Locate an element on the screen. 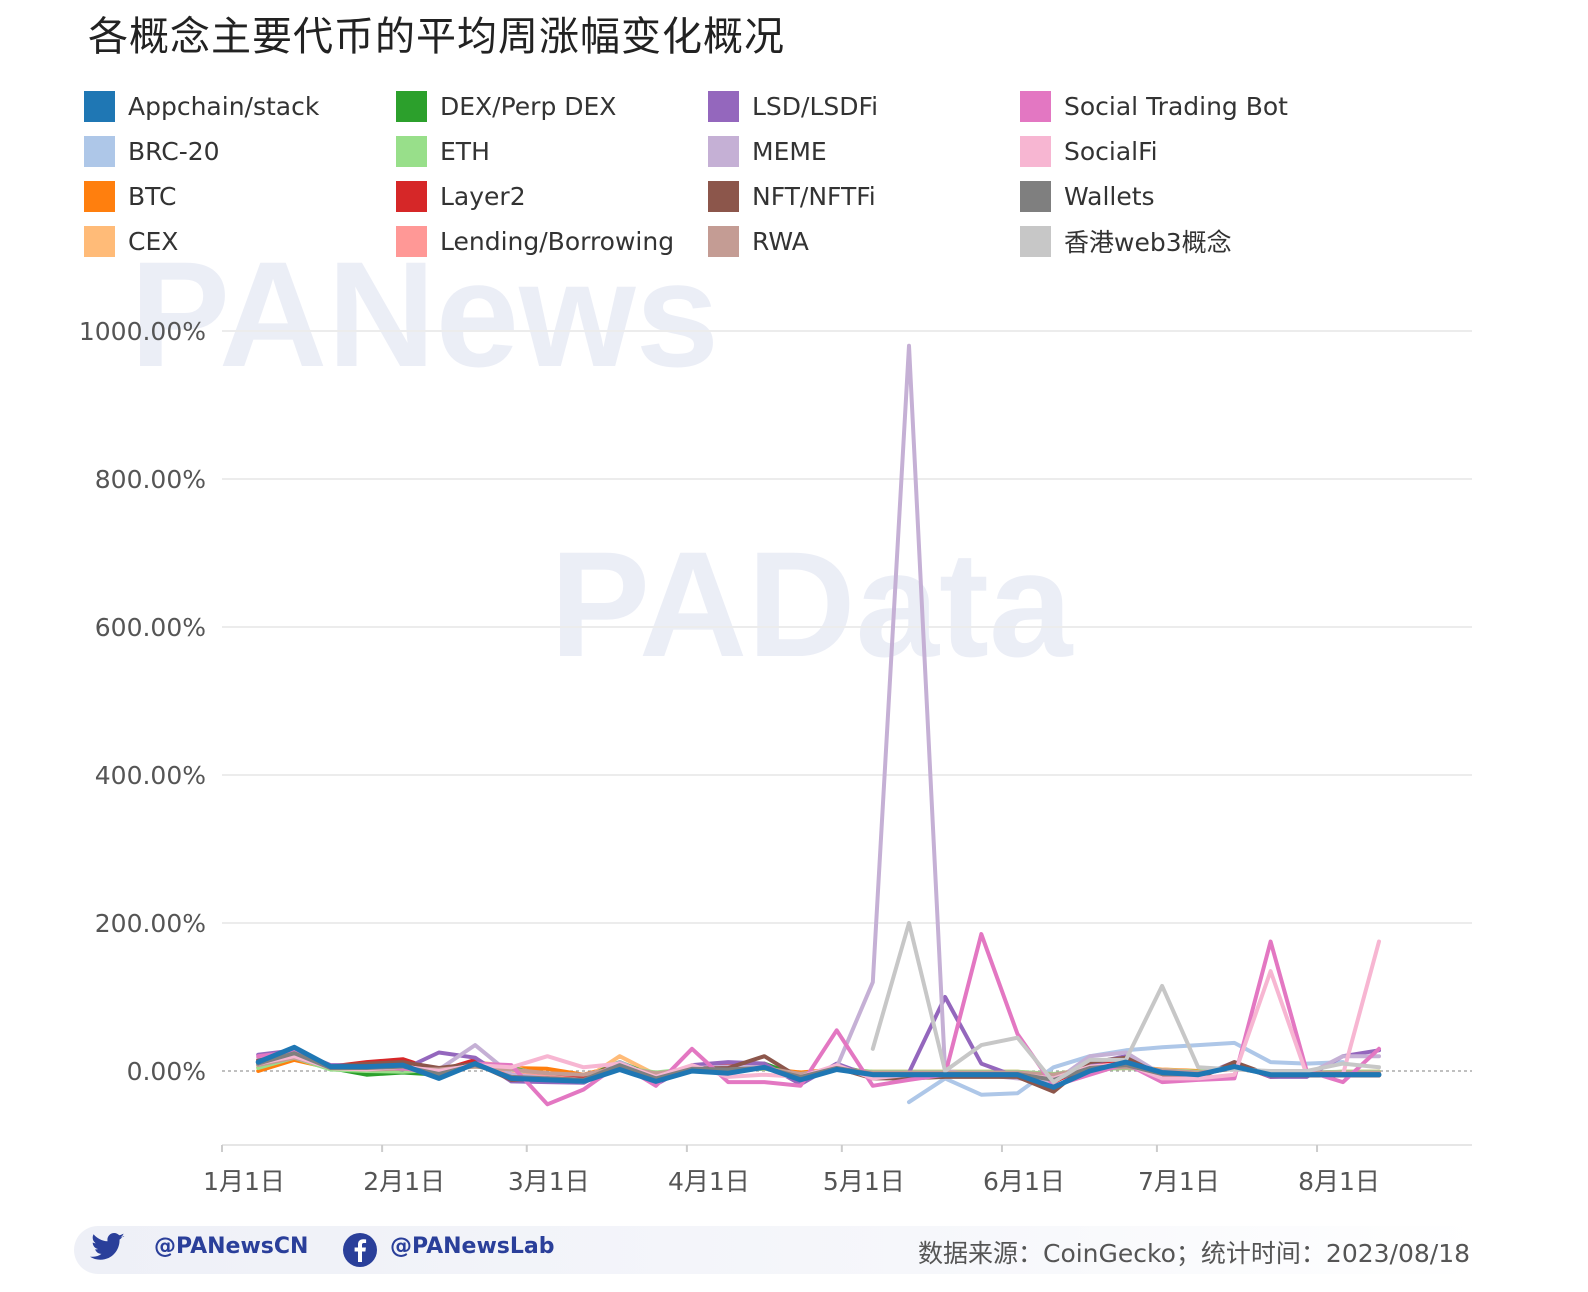 Image resolution: width=1588 pixels, height=1292 pixels. legend-item: RWA is located at coordinates (758, 241).